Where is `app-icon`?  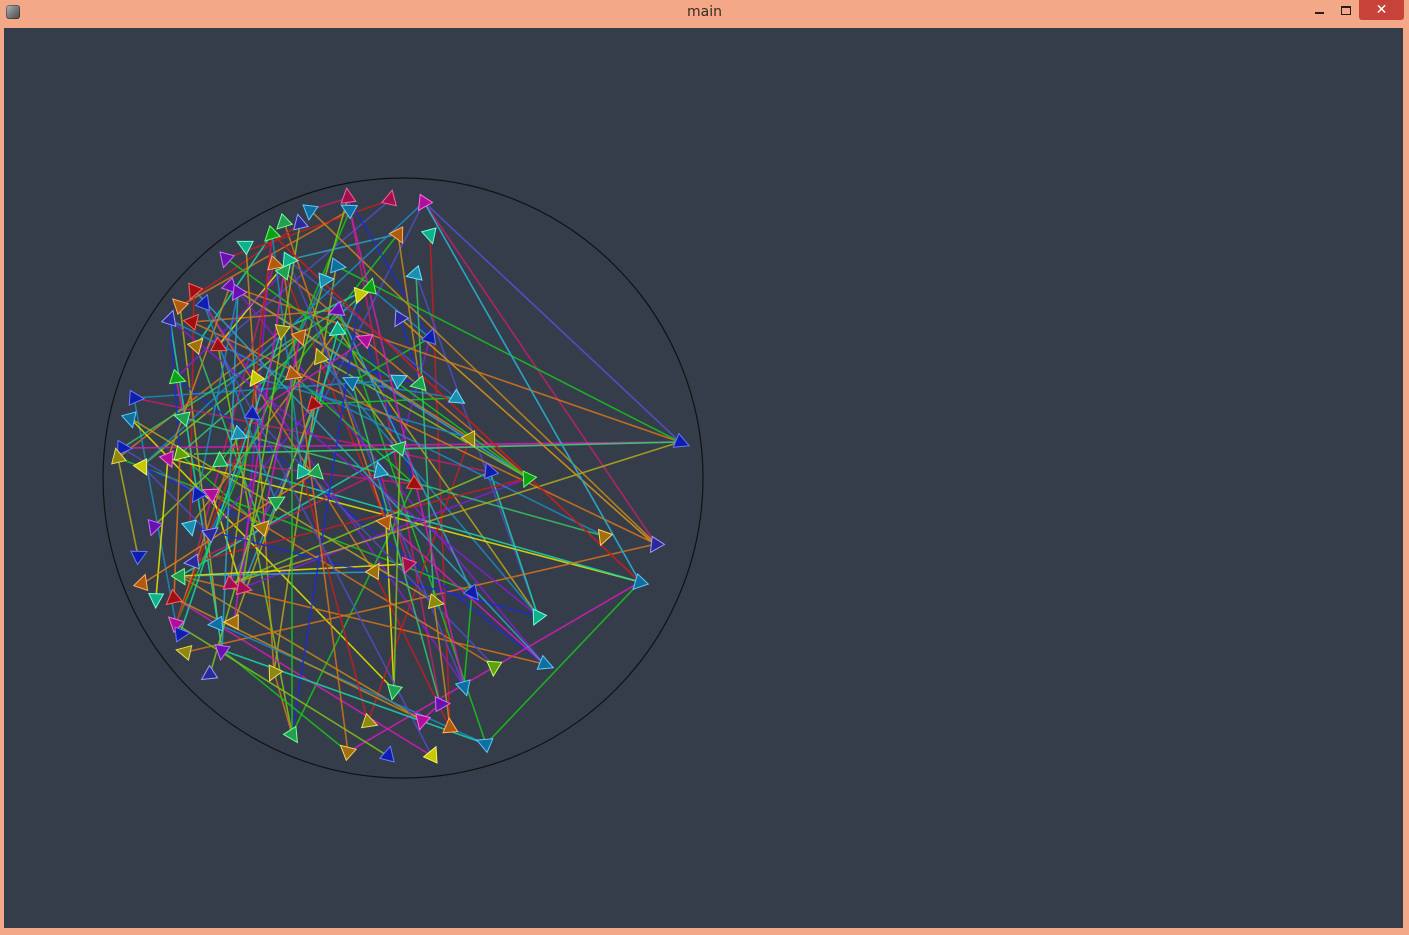 app-icon is located at coordinates (13, 12).